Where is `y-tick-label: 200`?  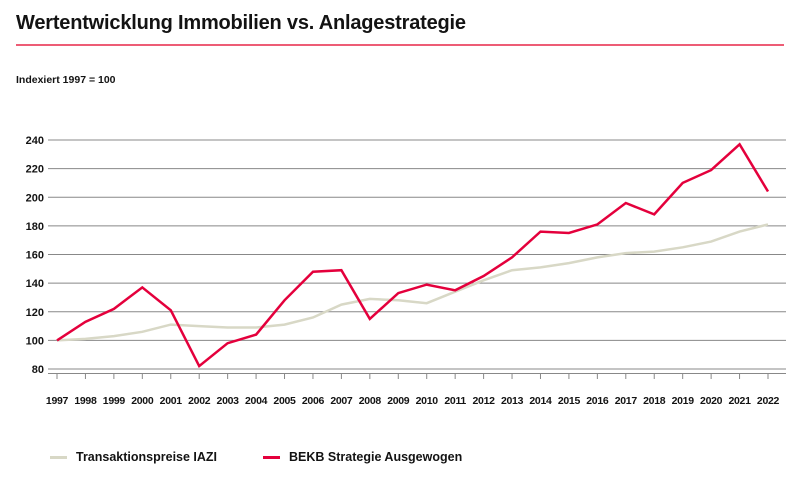
y-tick-label: 200 is located at coordinates (35, 198).